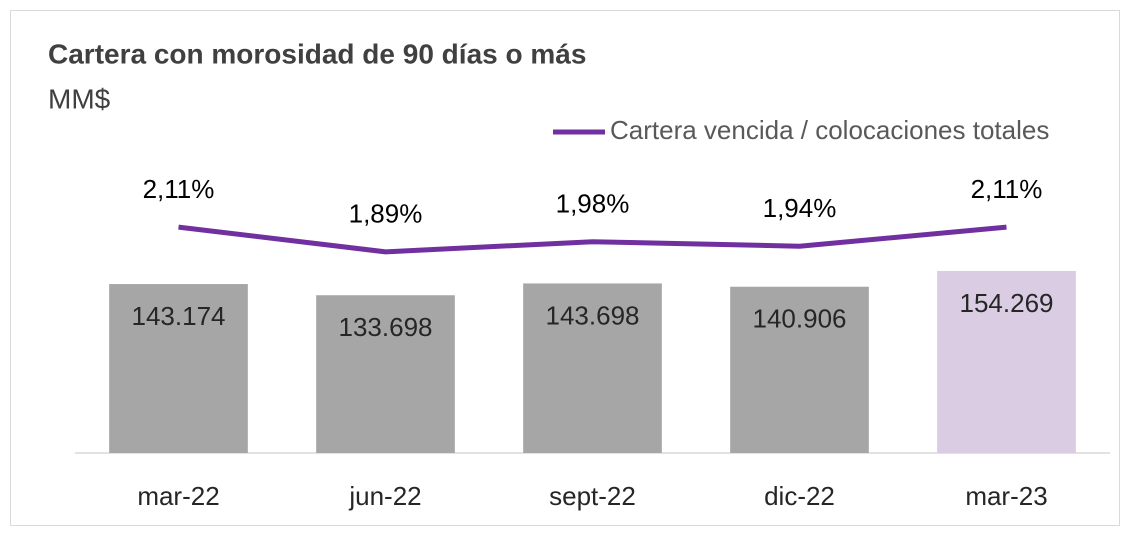  I want to click on x-tick-label: mar-22, so click(178, 496).